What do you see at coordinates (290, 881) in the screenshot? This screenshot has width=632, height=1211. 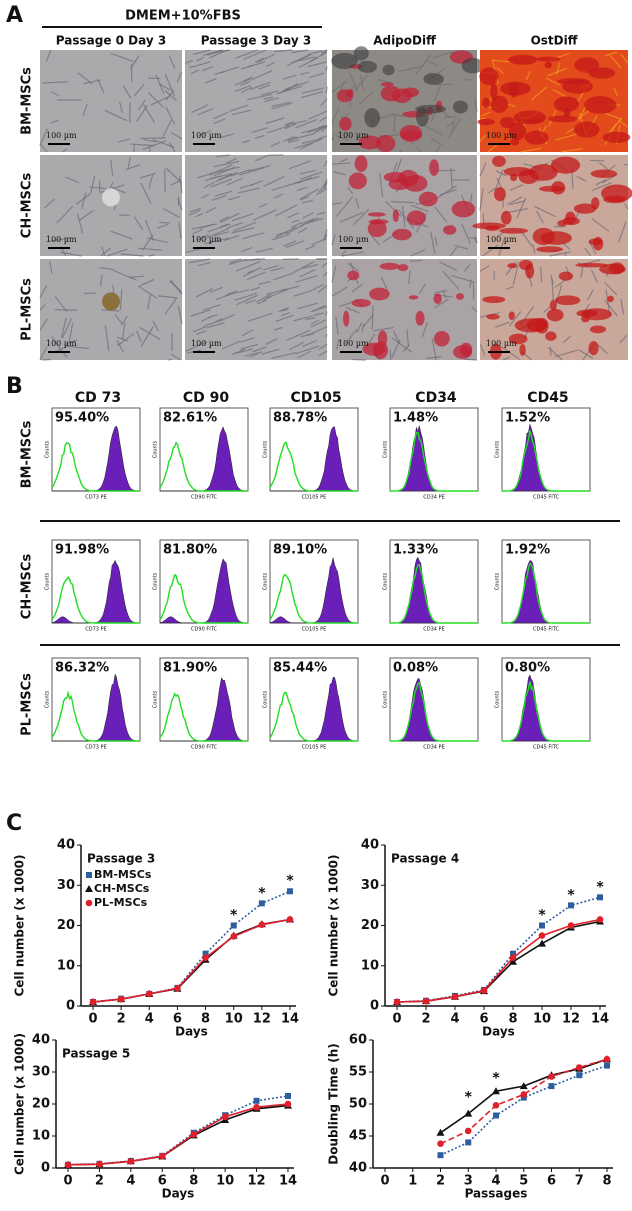 I see `significance-mark: *` at bounding box center [290, 881].